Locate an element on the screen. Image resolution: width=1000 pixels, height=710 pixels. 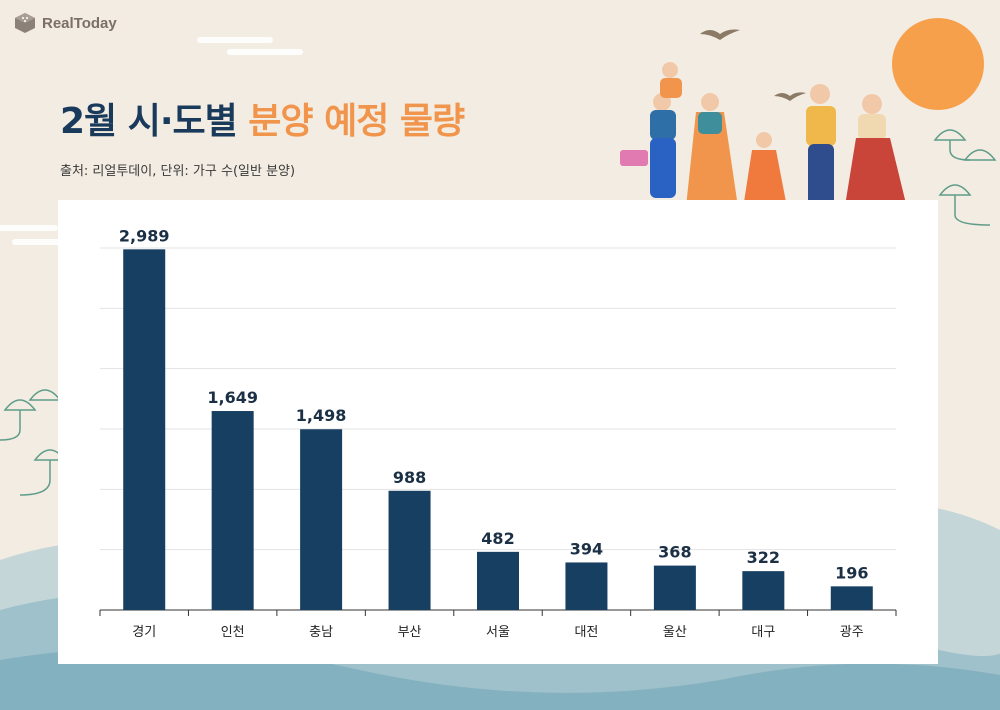
bar-value-label: 2,989 is located at coordinates (144, 235).